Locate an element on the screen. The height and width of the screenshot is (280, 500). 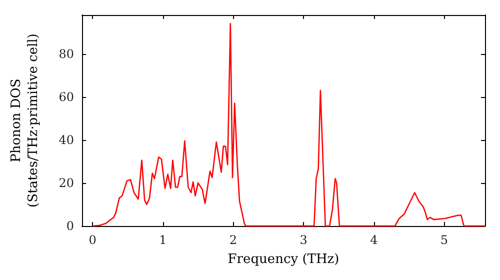
x-tick-label: 5 is located at coordinates (444, 240).